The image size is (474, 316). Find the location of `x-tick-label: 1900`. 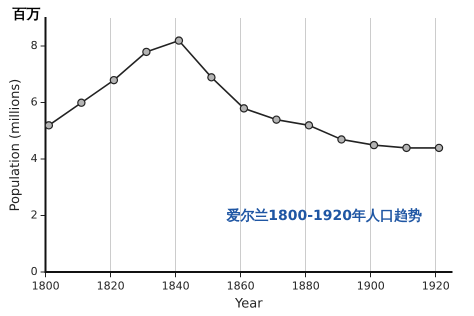

x-tick-label: 1900 is located at coordinates (370, 286).